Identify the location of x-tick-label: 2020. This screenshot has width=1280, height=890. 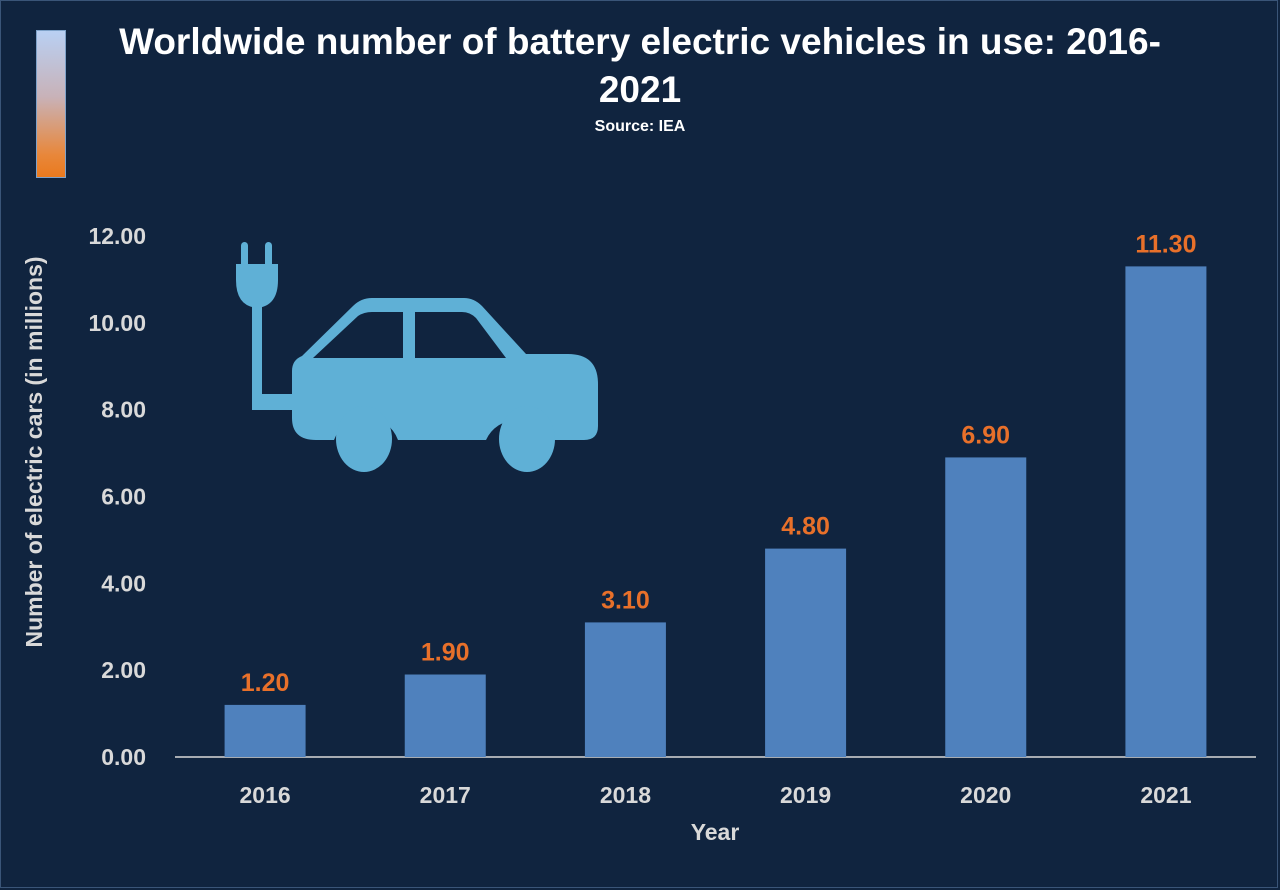
(985, 795).